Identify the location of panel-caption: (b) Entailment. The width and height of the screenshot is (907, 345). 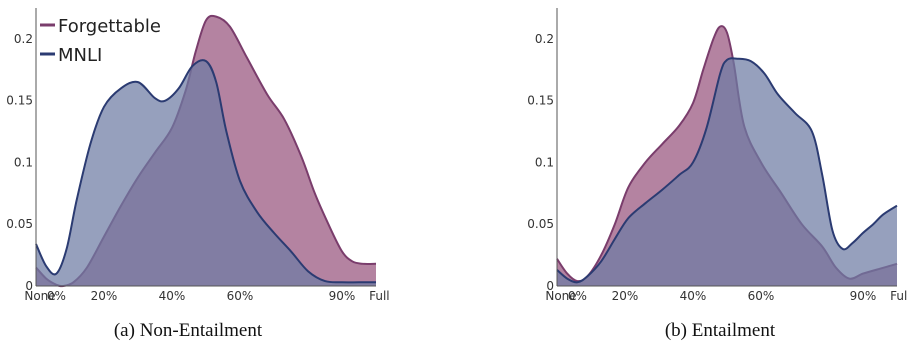
(720, 330).